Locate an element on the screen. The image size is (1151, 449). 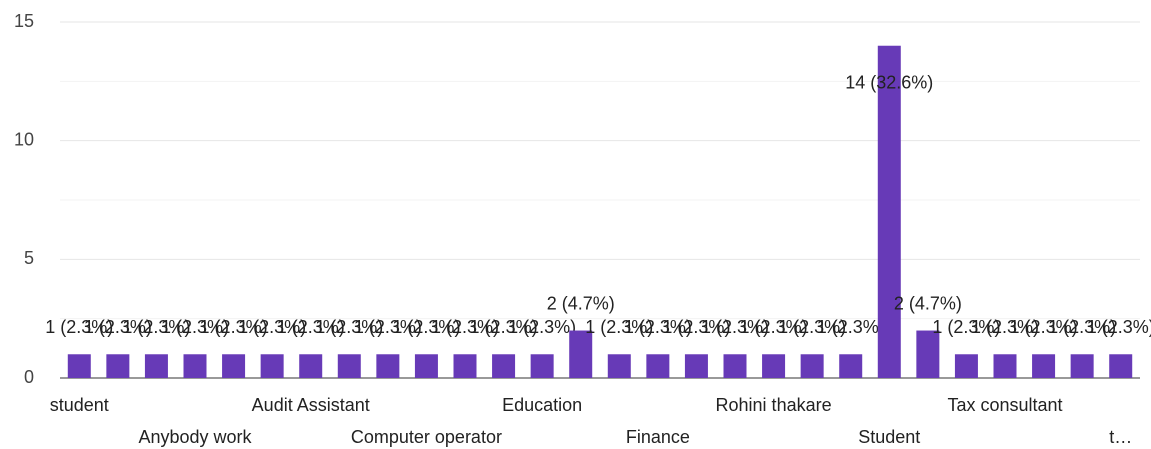
y-tick-label: 15 is located at coordinates (24, 21).